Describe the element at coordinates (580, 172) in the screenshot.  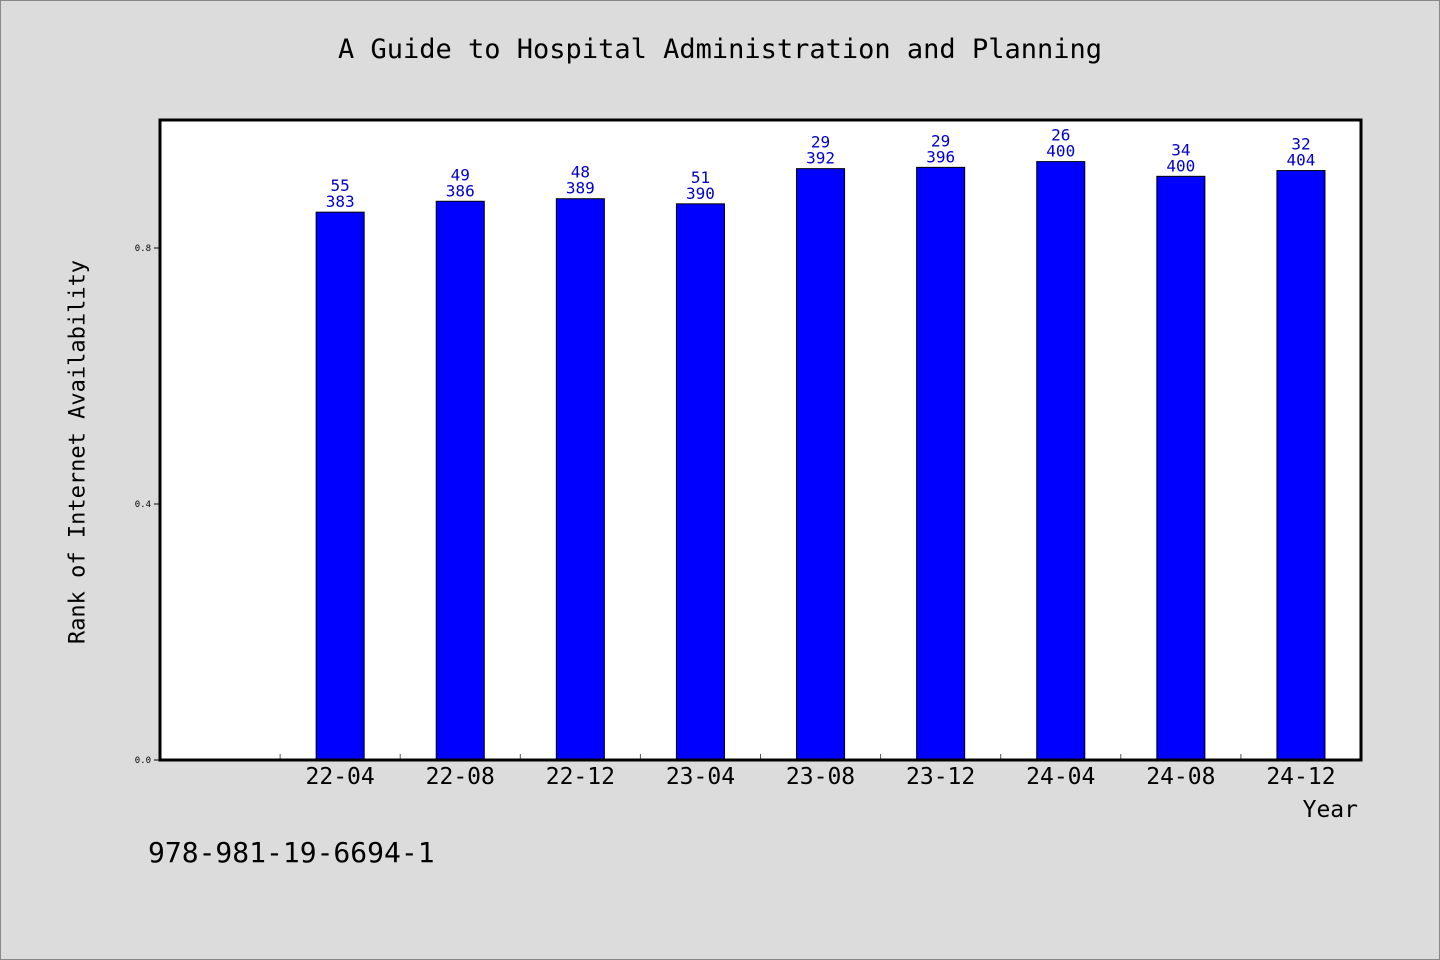
I see `rank-label: 48` at that location.